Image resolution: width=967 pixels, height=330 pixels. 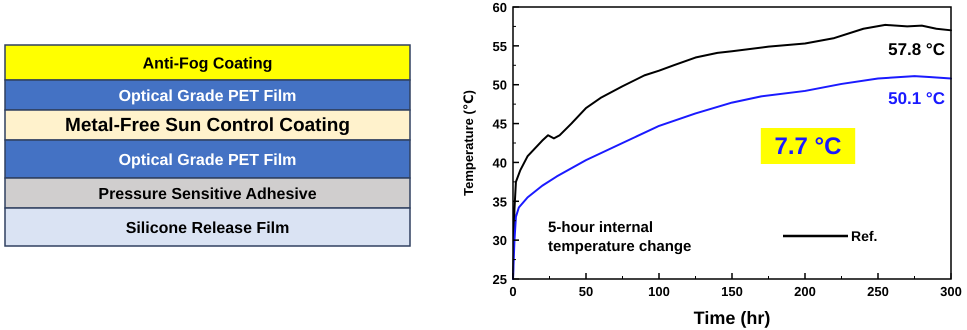 What do you see at coordinates (878, 291) in the screenshot?
I see `x-tick-label: 250` at bounding box center [878, 291].